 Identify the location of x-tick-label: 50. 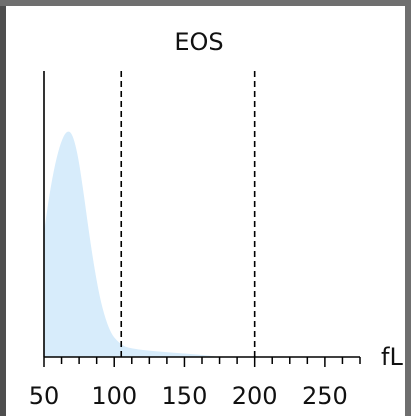
(44, 396).